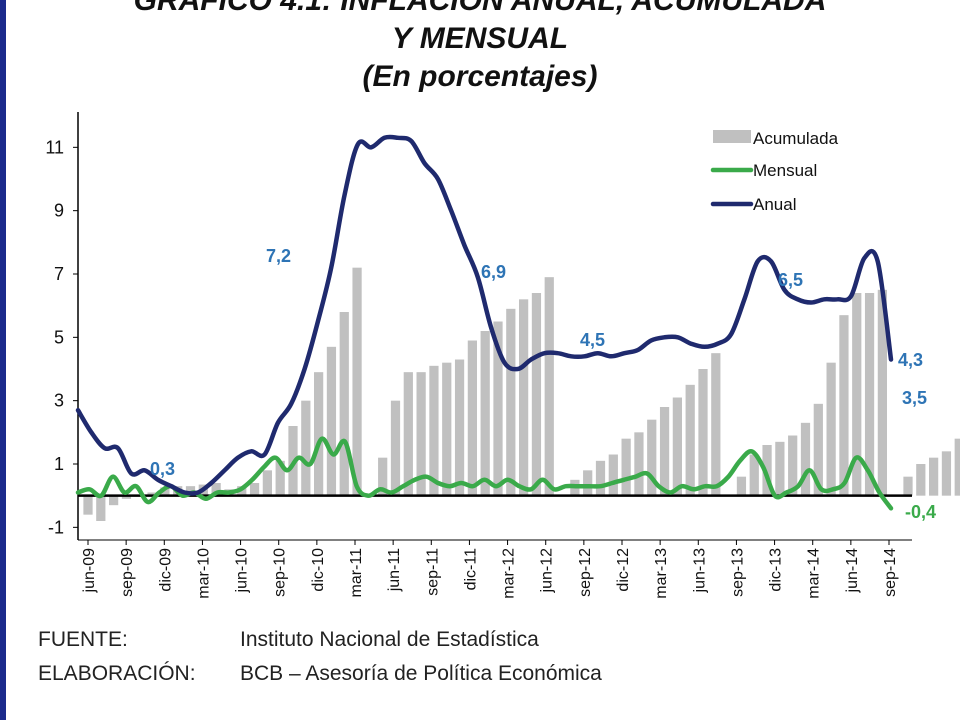 This screenshot has height=720, width=960. I want to click on x-tick-label: mar-13, so click(661, 573).